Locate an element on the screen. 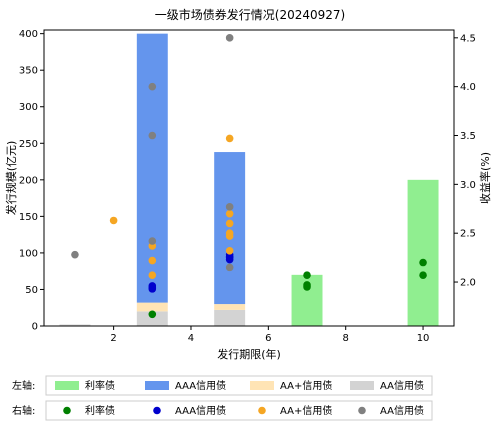  legend-right-frame is located at coordinates (239, 410).